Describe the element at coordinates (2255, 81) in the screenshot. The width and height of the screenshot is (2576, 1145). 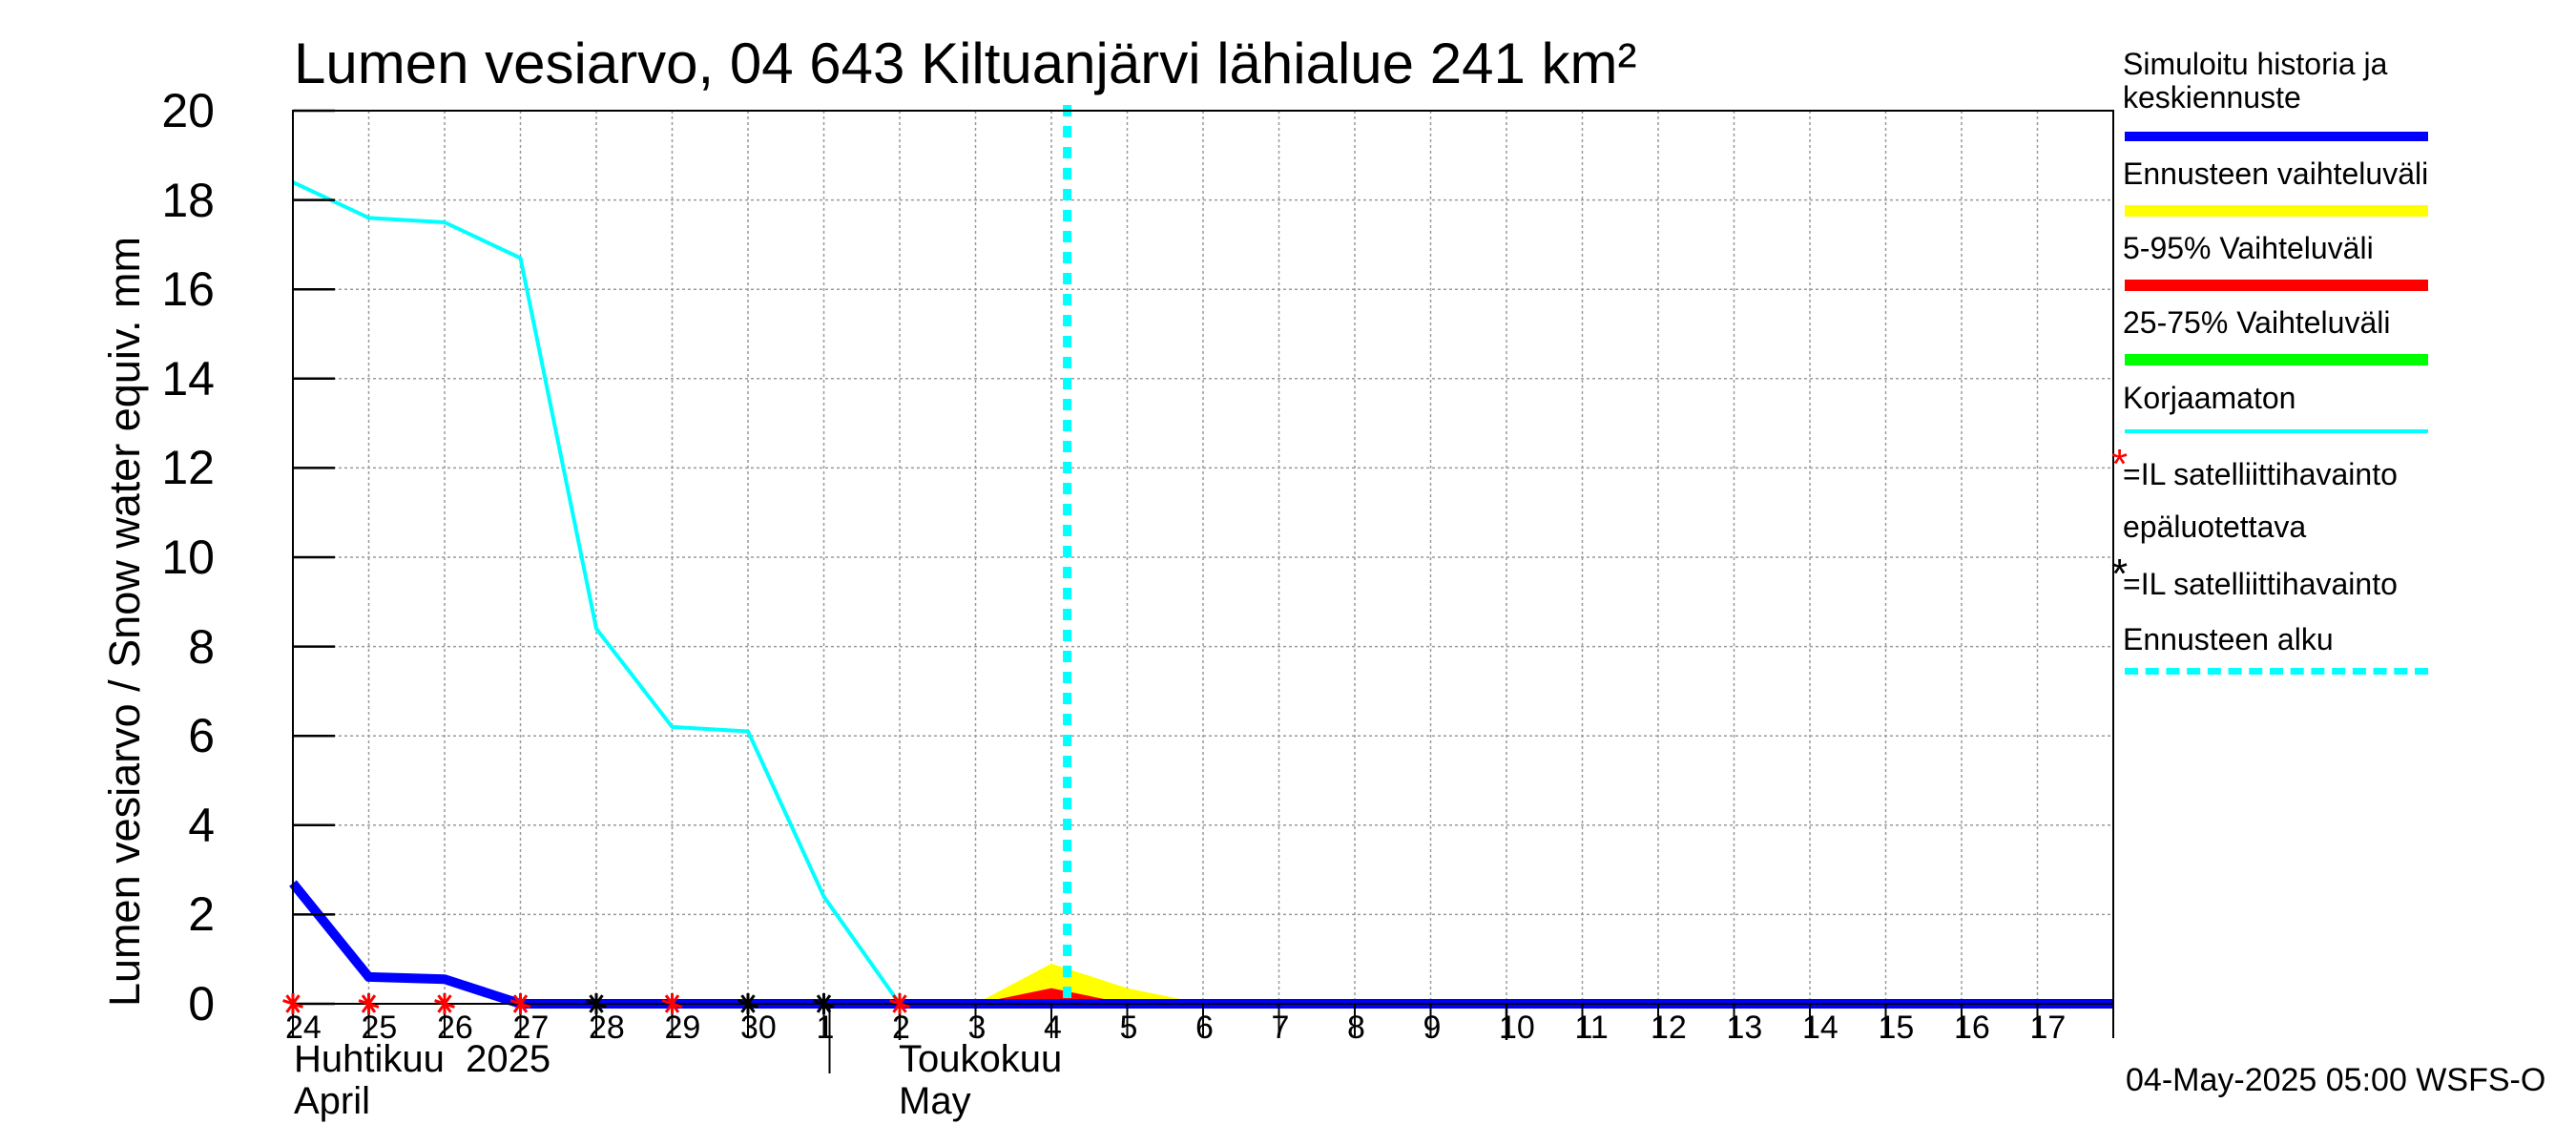
I see `legend-label-simulated: Simuloitu historia ja keskiennuste` at that location.